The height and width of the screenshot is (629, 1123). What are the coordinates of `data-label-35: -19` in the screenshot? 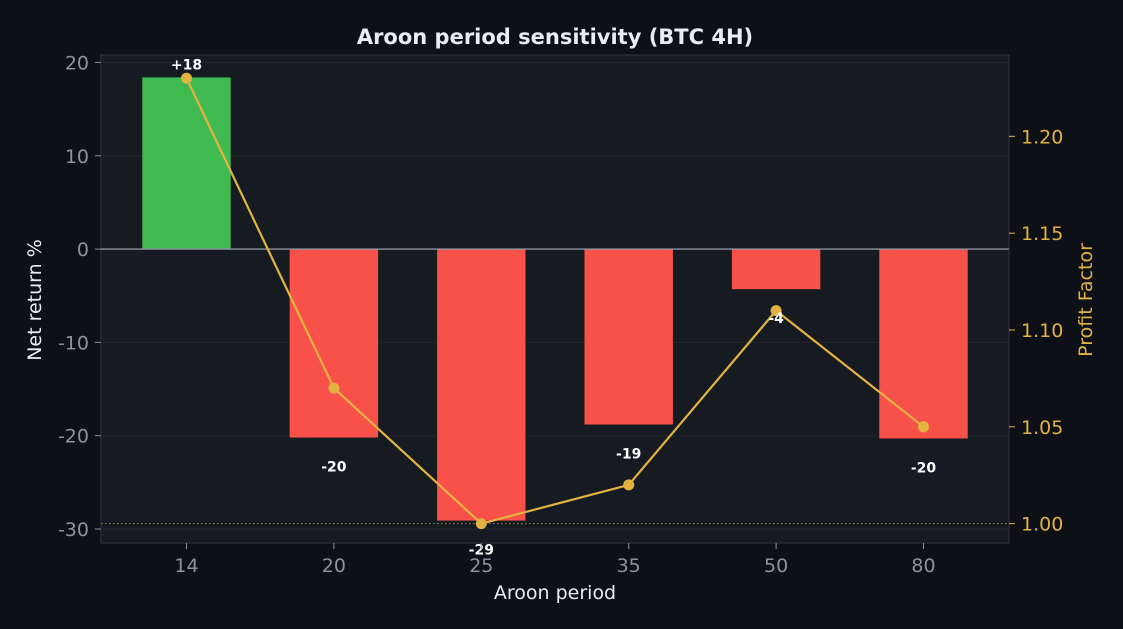 It's located at (628, 454).